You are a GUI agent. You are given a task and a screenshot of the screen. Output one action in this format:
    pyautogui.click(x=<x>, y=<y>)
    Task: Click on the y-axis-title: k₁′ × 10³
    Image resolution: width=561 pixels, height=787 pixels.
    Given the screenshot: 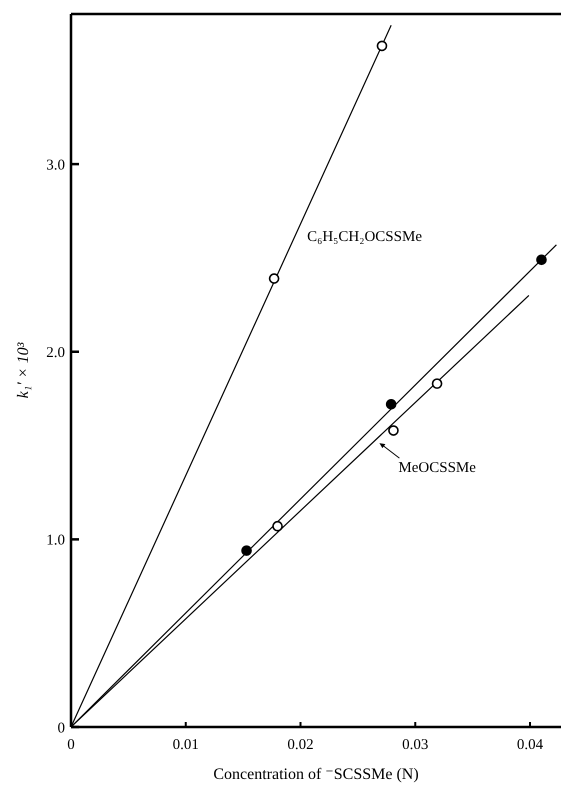 What is the action you would take?
    pyautogui.click(x=23, y=370)
    